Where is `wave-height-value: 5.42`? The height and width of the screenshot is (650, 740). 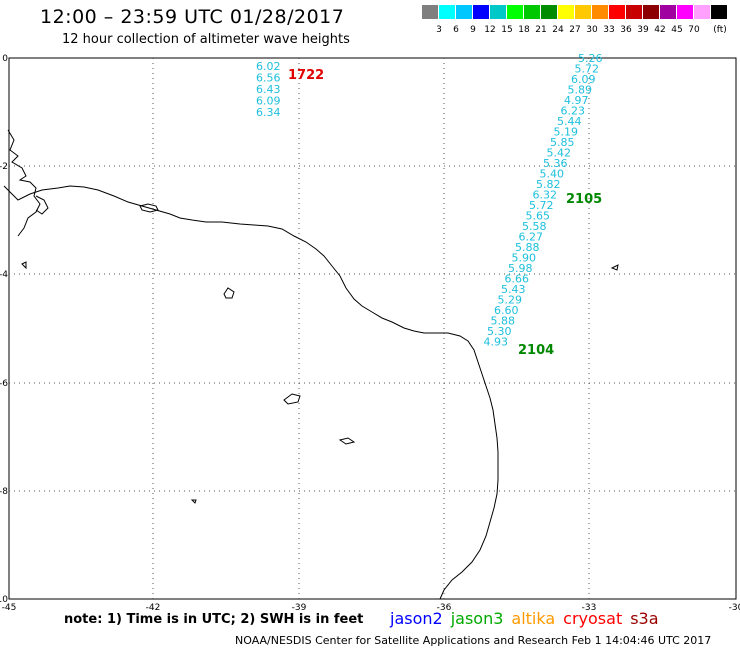
wave-height-value: 5.42 is located at coordinates (559, 153).